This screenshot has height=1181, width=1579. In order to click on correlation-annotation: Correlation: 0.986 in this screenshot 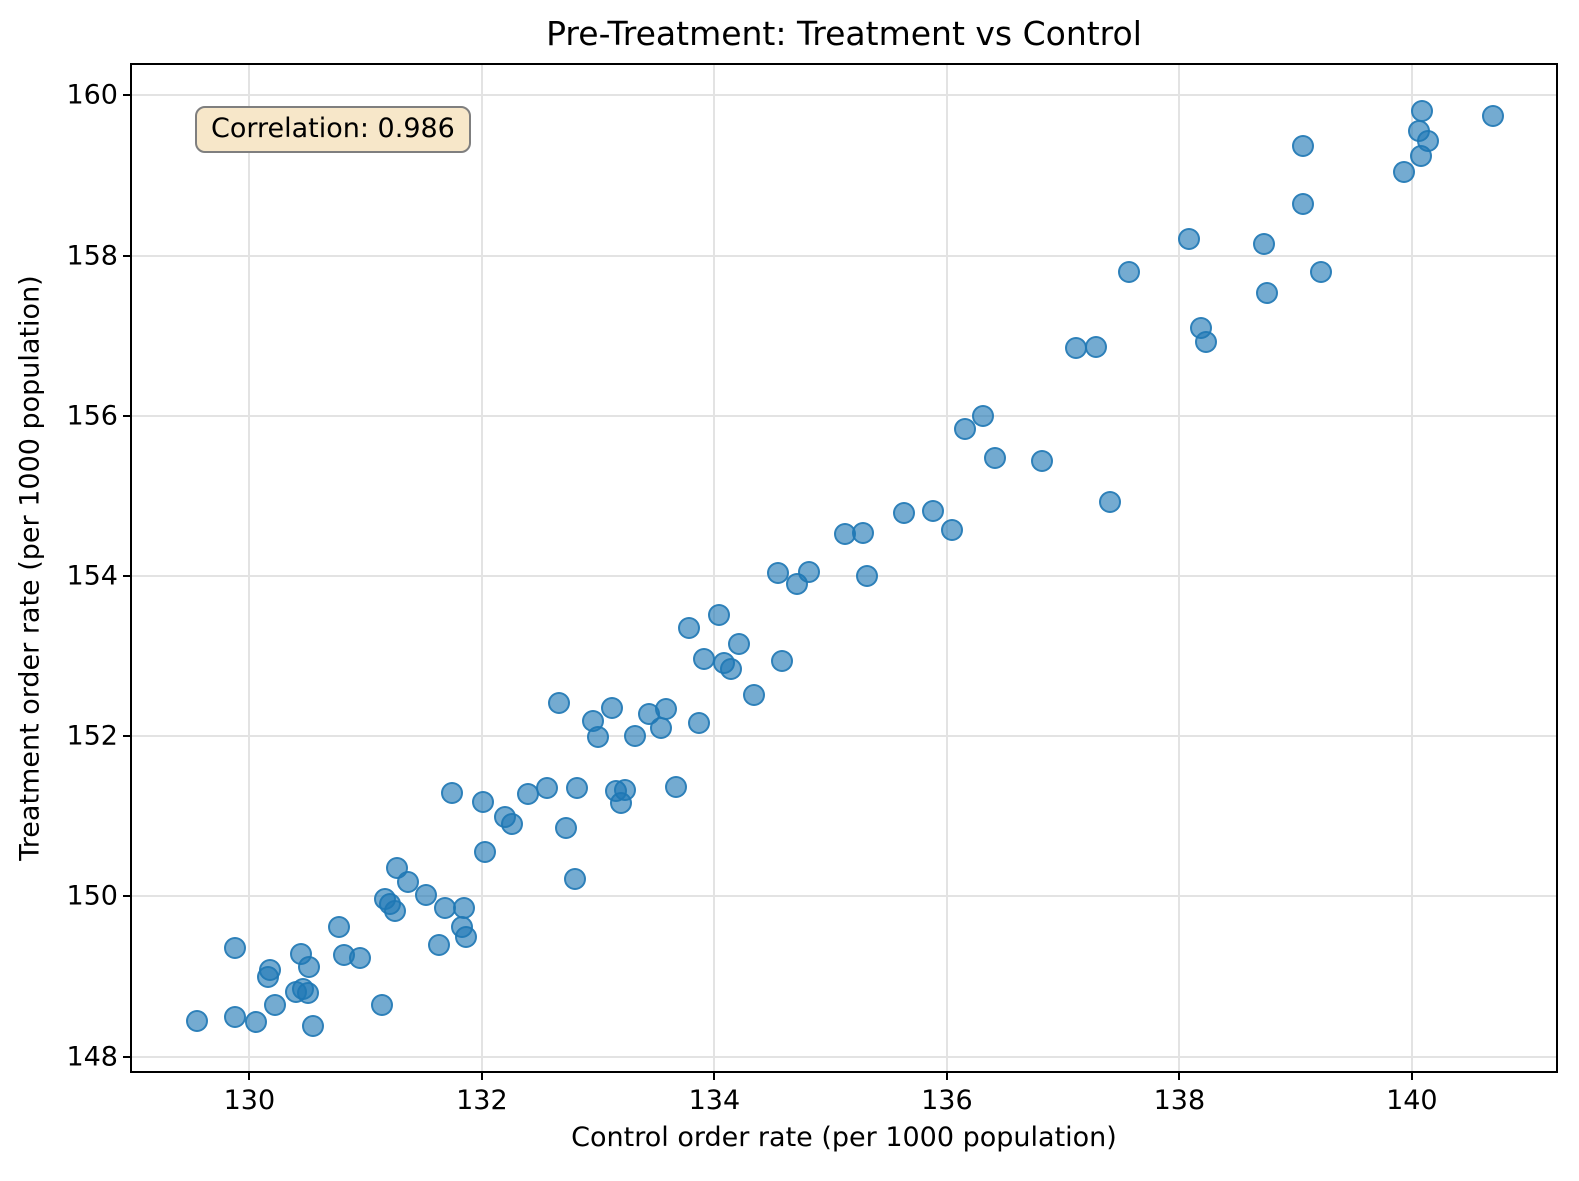, I will do `click(333, 129)`.